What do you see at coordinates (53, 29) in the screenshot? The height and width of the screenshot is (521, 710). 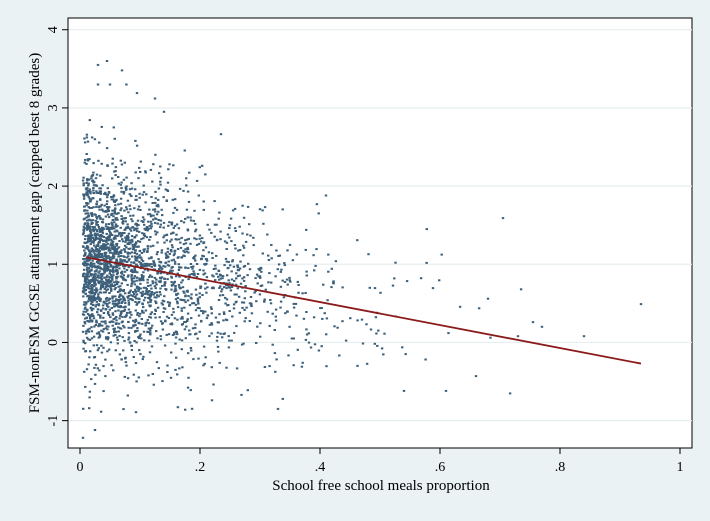 I see `y-tick-label: 4` at bounding box center [53, 29].